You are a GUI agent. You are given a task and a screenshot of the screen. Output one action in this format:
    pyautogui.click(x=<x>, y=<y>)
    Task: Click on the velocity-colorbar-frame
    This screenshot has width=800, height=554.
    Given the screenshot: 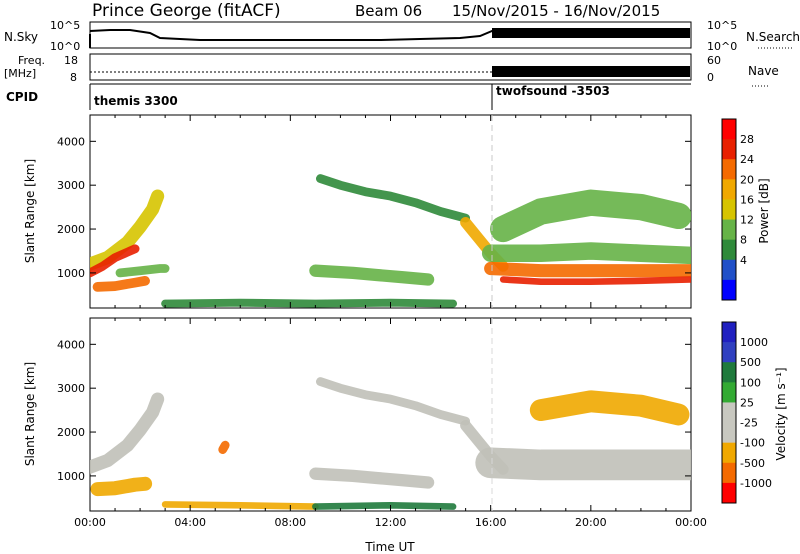 What is the action you would take?
    pyautogui.click(x=729, y=412)
    